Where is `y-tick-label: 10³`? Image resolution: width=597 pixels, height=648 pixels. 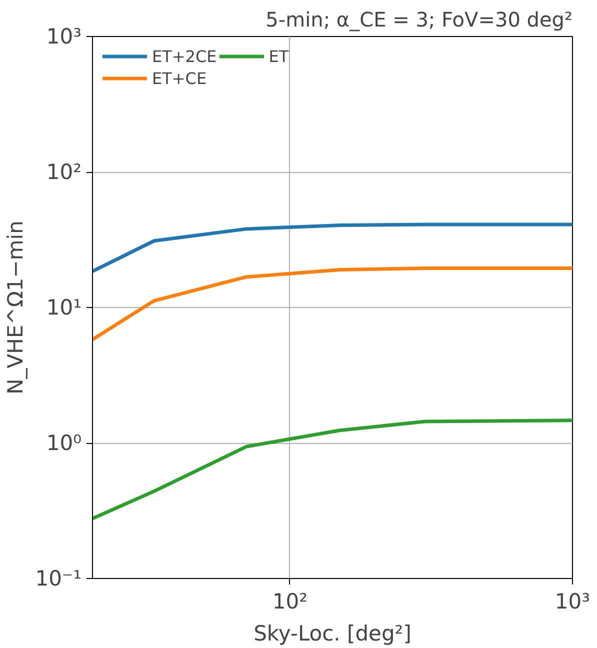 y-tick-label: 10³ is located at coordinates (64, 36).